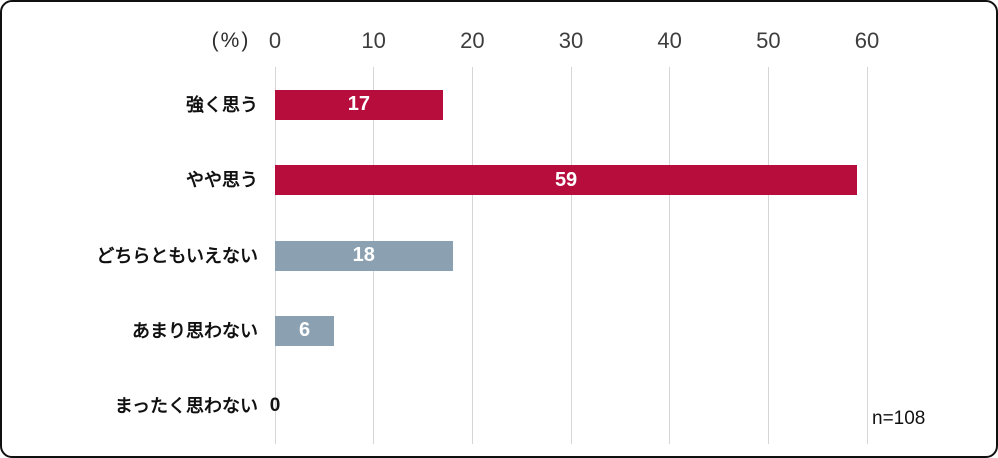 The width and height of the screenshot is (998, 458). Describe the element at coordinates (222, 180) in the screenshot. I see `category-label: やや思う` at that location.